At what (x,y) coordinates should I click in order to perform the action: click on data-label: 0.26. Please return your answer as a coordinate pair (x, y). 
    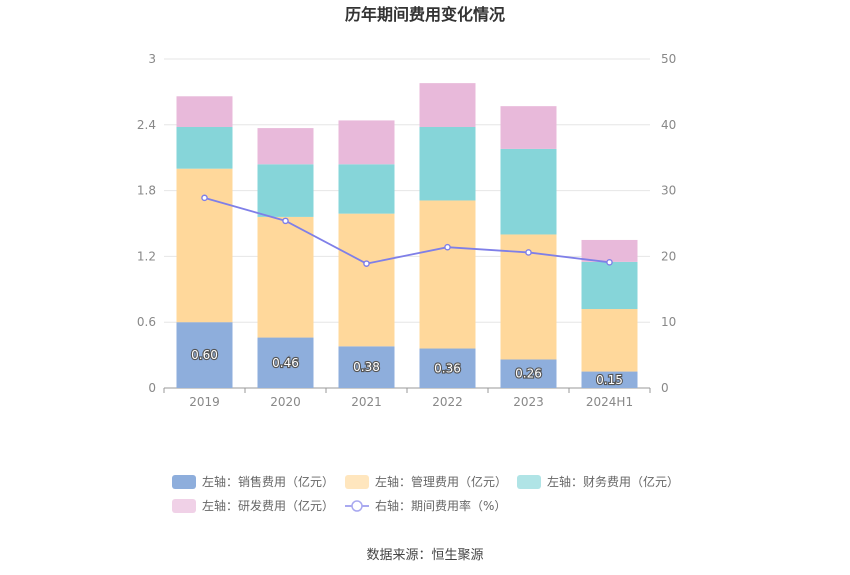
    Looking at the image, I should click on (528, 374).